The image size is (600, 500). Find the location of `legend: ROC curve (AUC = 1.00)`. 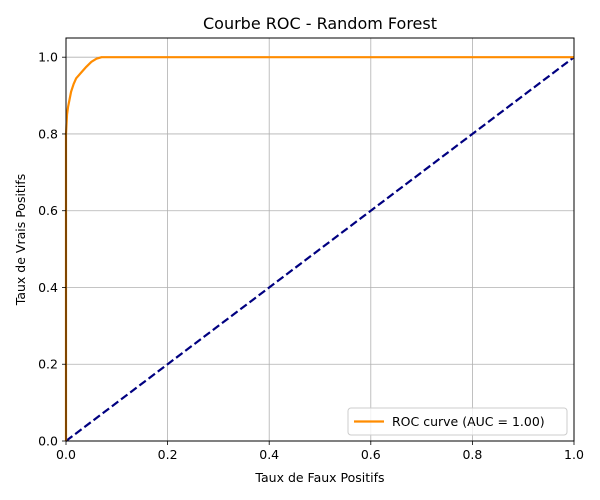

legend: ROC curve (AUC = 1.00) is located at coordinates (457, 421).